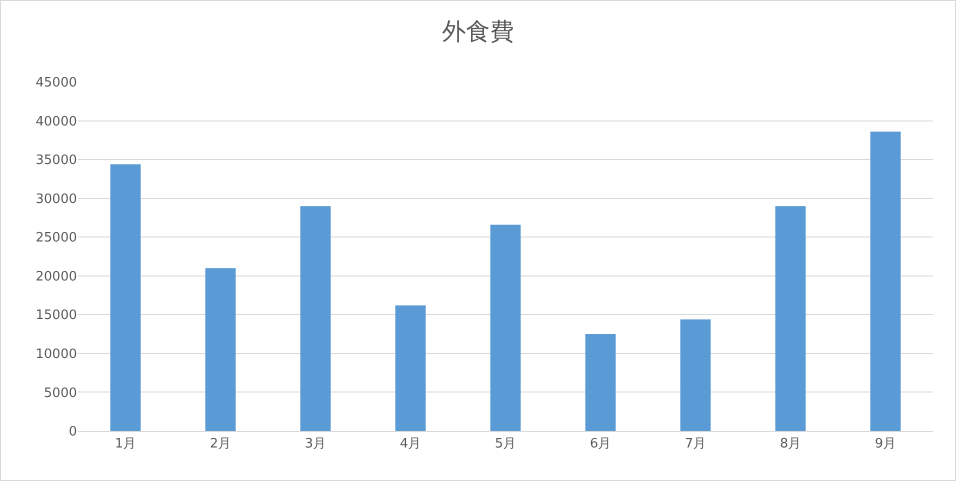 The image size is (956, 481). Describe the element at coordinates (505, 444) in the screenshot. I see `x-tick-label: 5月` at that location.